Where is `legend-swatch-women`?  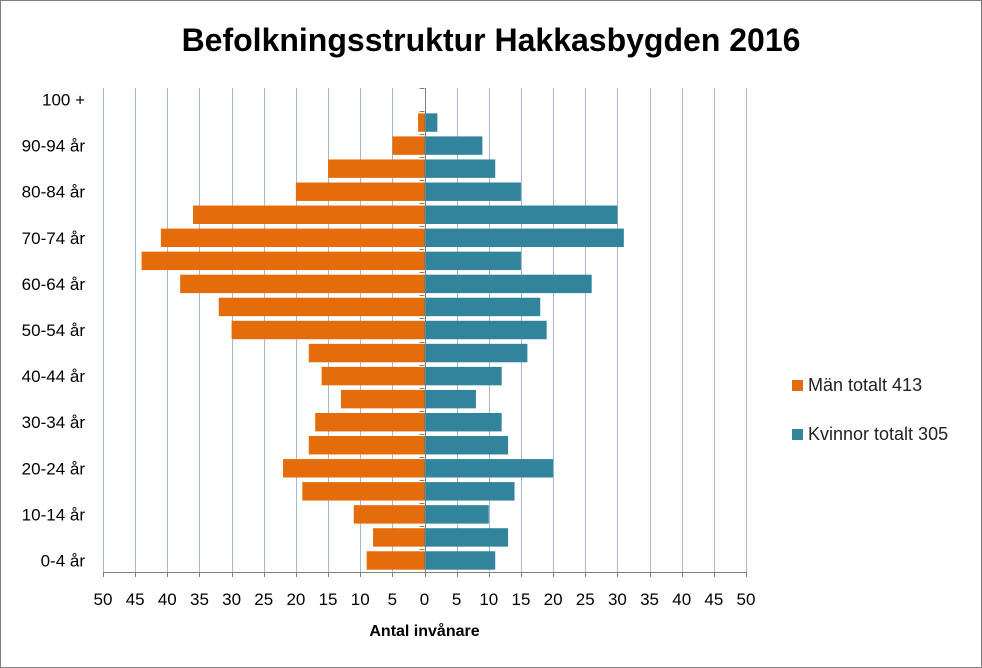
legend-swatch-women is located at coordinates (797, 434).